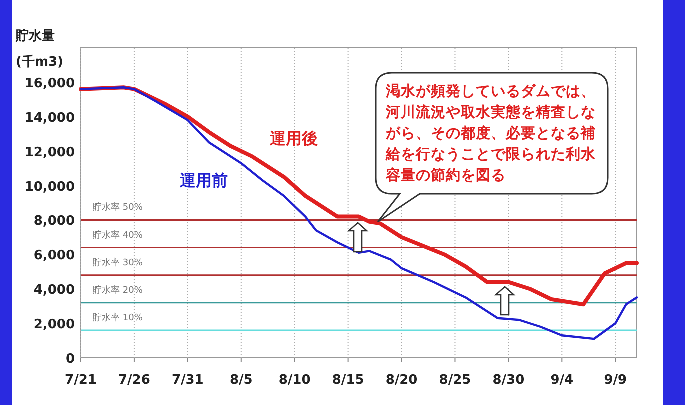 The width and height of the screenshot is (685, 405). I want to click on x-tick-label: 8/10, so click(294, 380).